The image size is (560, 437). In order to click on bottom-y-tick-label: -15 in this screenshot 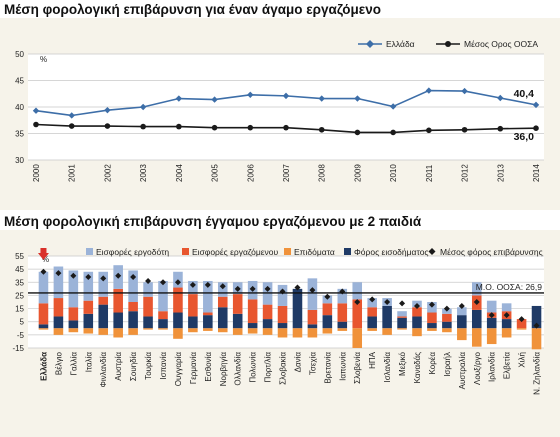, I will do `click(18, 348)`.